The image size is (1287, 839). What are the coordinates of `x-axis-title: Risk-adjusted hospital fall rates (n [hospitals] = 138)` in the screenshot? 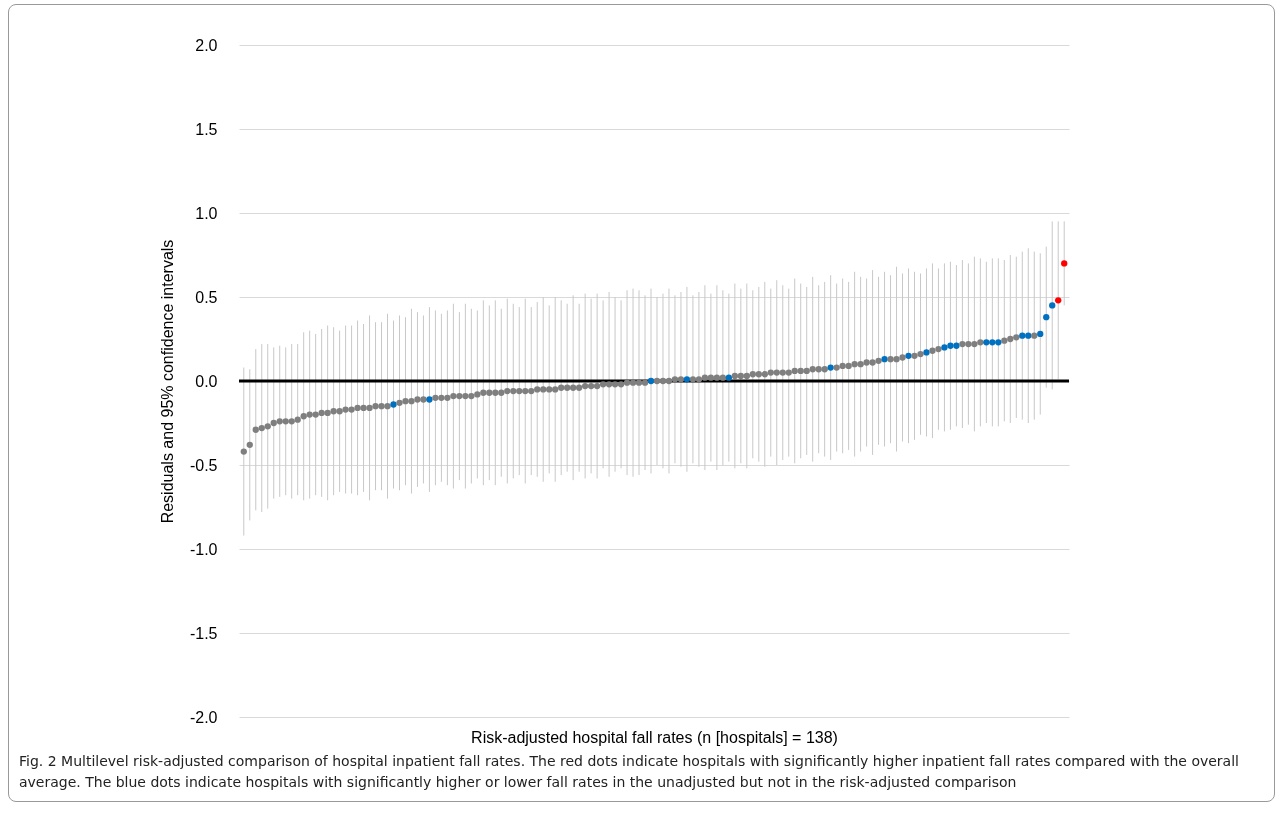 It's located at (654, 737).